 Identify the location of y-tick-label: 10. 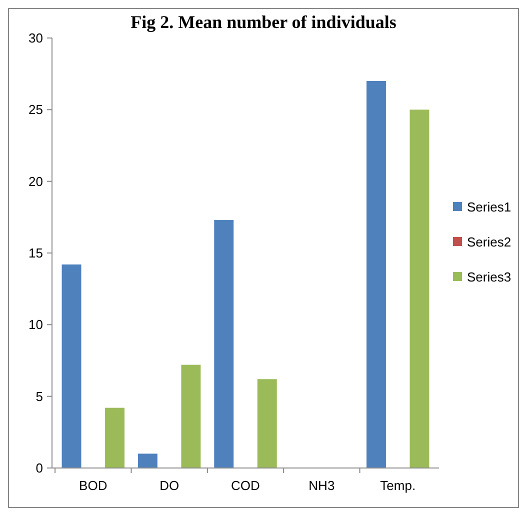
(35, 324).